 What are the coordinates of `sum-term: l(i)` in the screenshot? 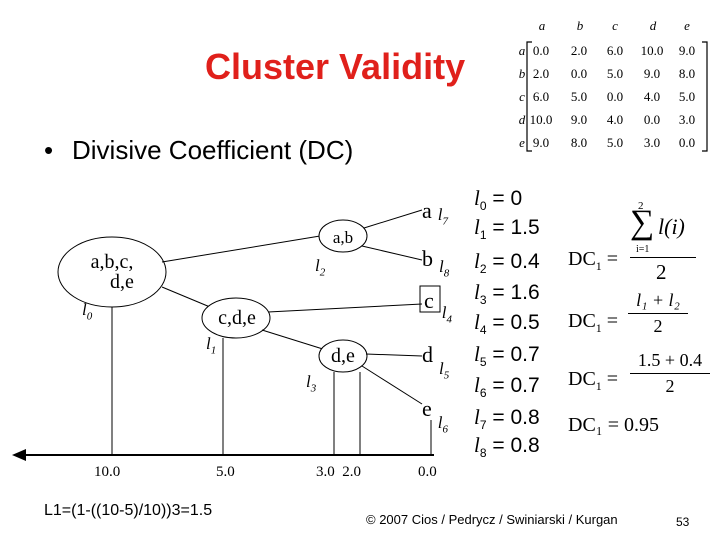 It's located at (671, 226).